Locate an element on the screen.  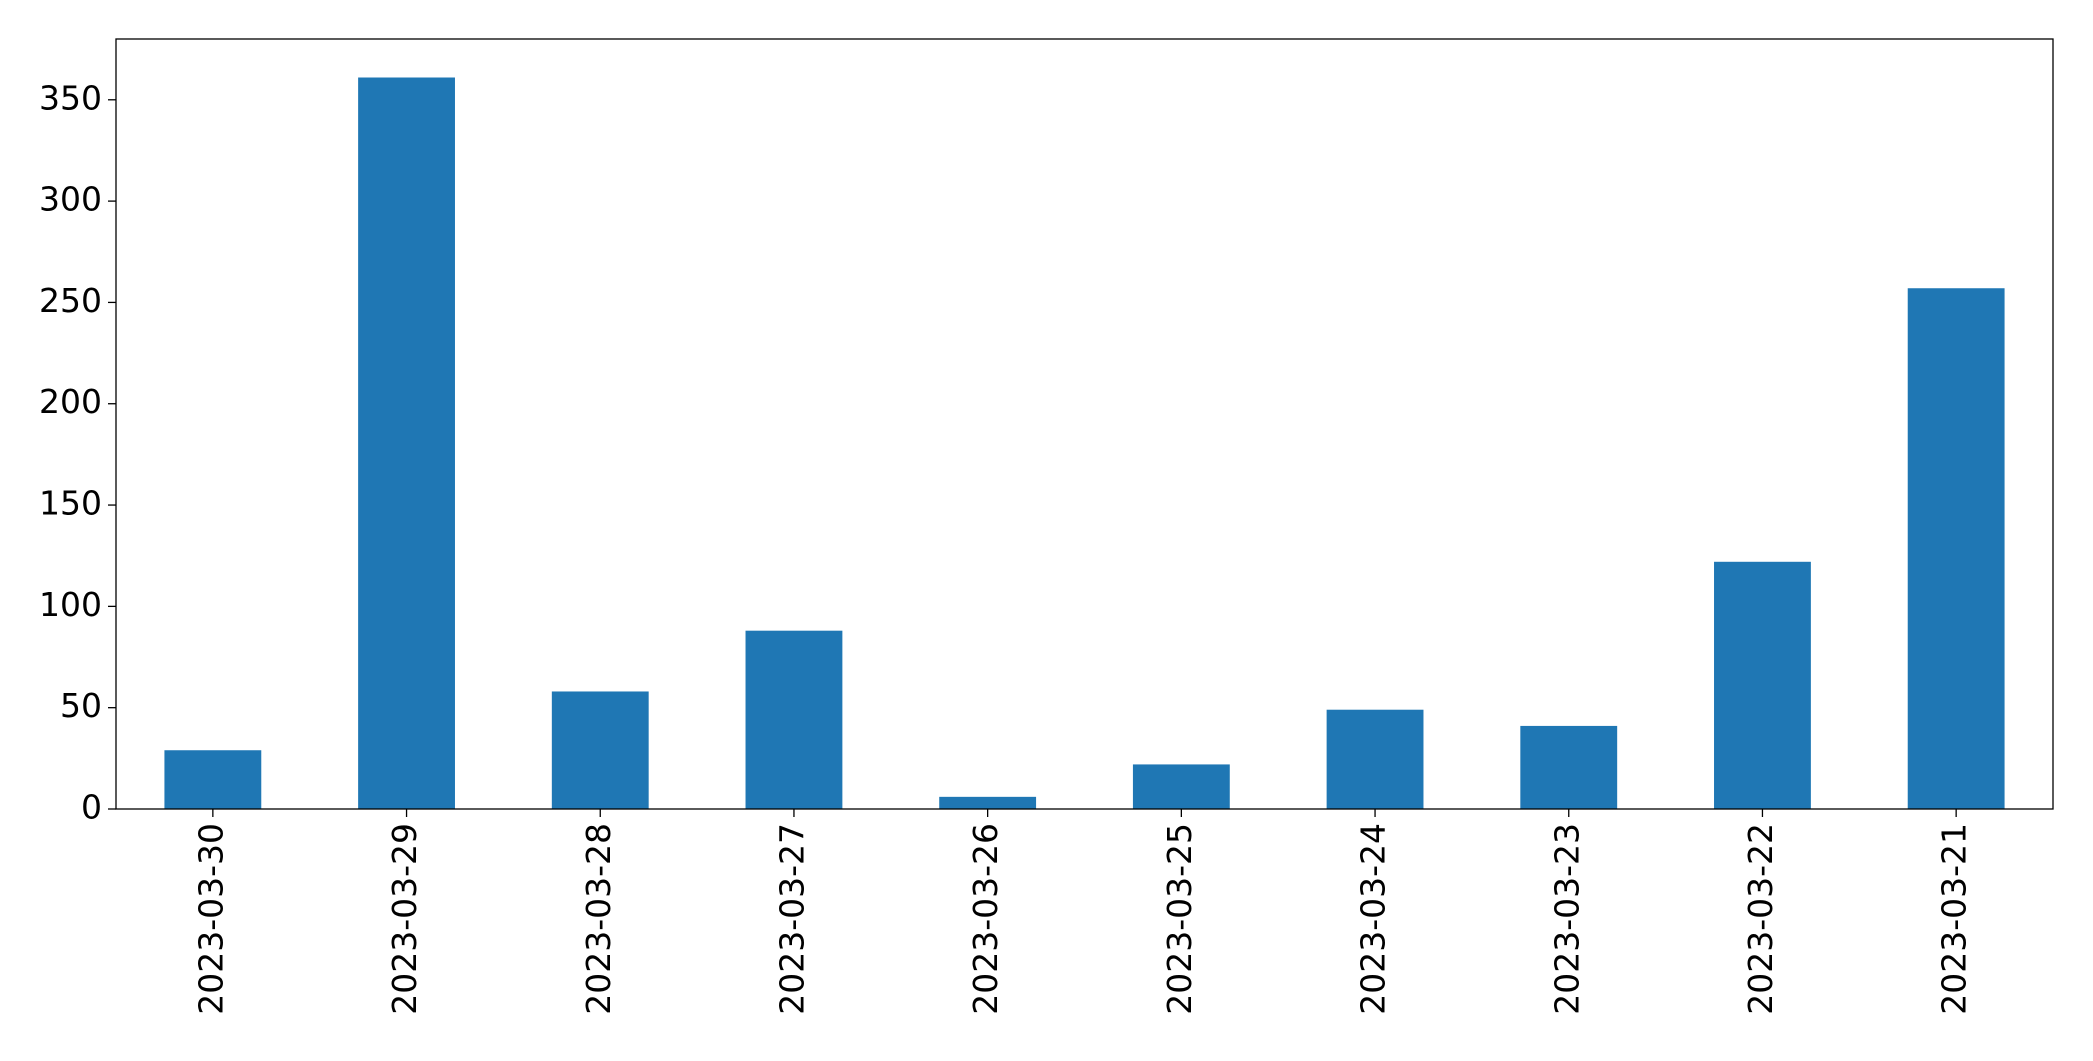
x-tick-label: 2023-03-22 is located at coordinates (1760, 919).